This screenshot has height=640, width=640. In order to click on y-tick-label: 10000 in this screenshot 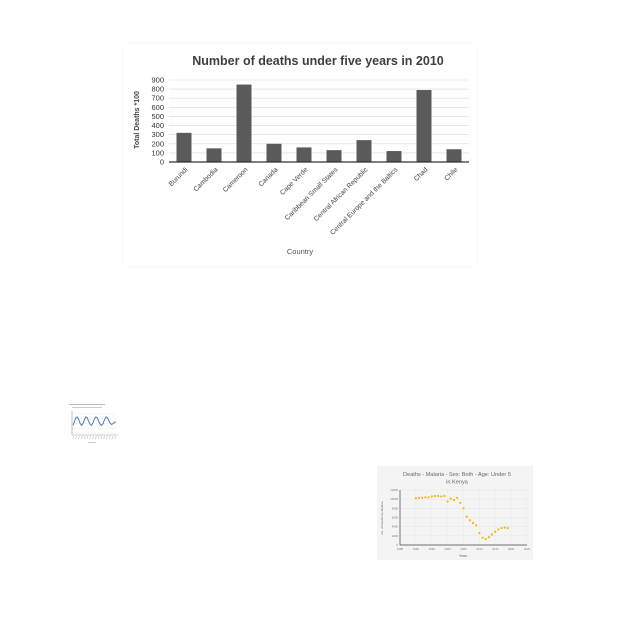, I will do `click(394, 499)`.